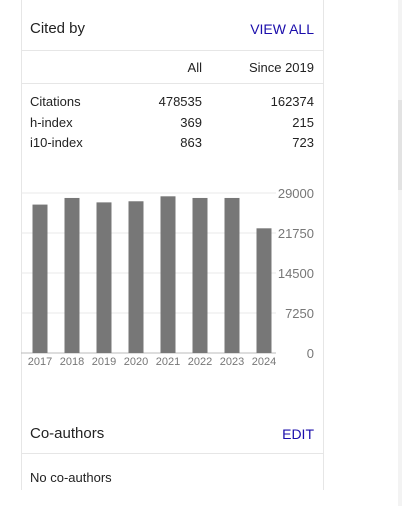  I want to click on chart-x-tick-label: 2018, so click(72, 362).